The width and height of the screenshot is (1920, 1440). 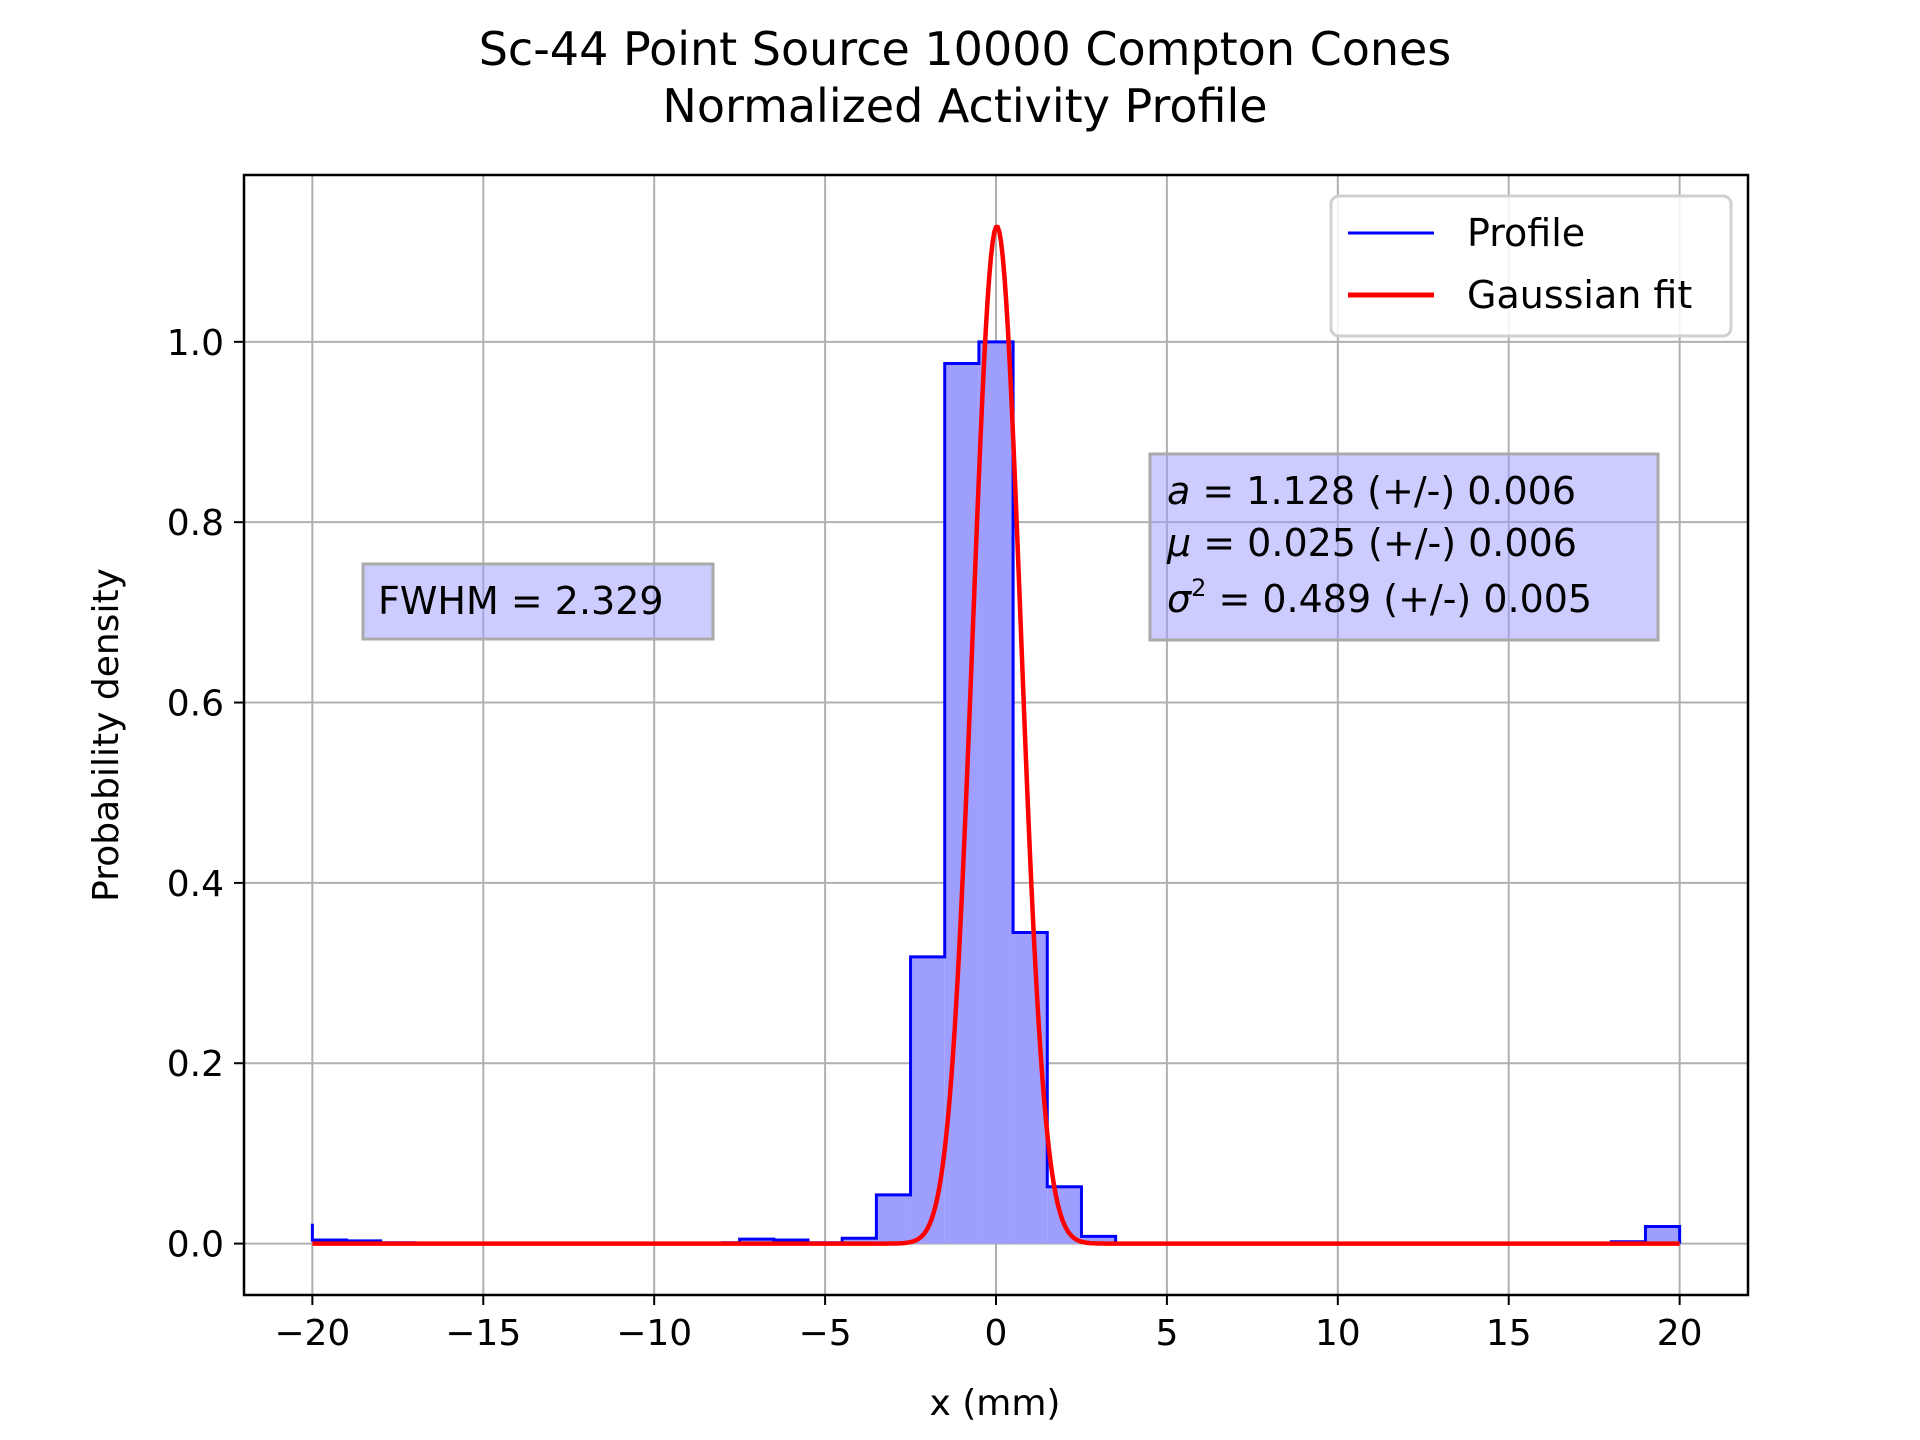 I want to click on legend-profile-label: Profile, so click(x=1526, y=233).